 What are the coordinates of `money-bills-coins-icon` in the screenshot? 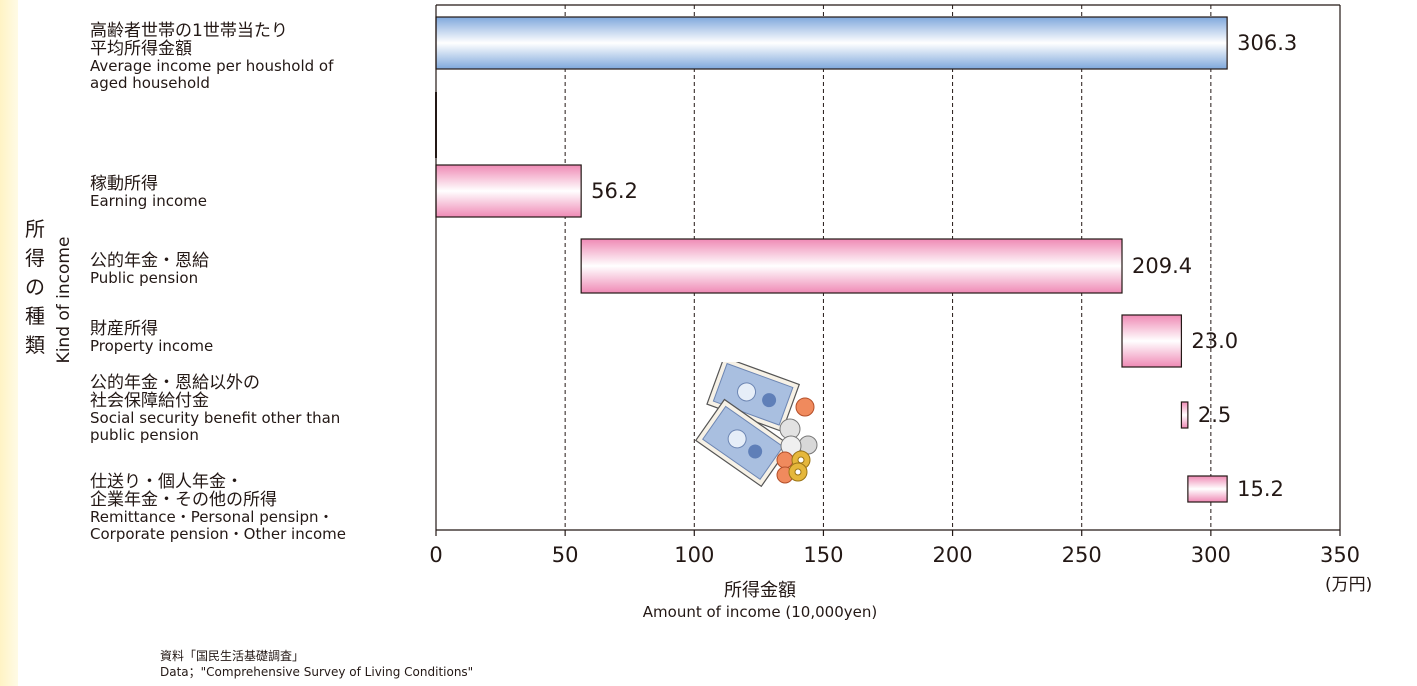 It's located at (756, 425).